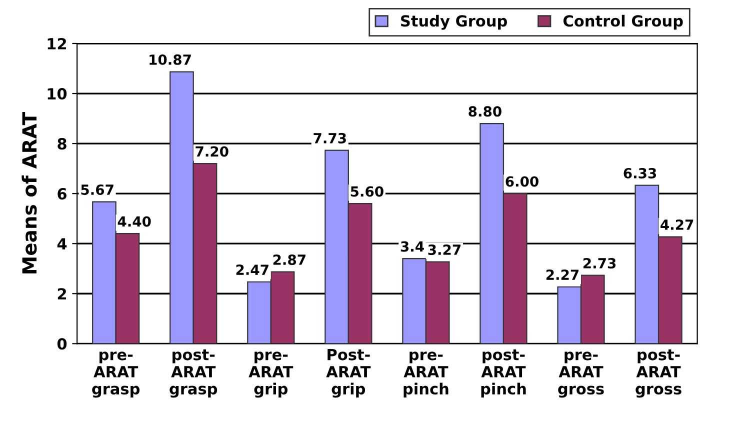 The width and height of the screenshot is (734, 435). What do you see at coordinates (62, 344) in the screenshot?
I see `y-tick-label: 0` at bounding box center [62, 344].